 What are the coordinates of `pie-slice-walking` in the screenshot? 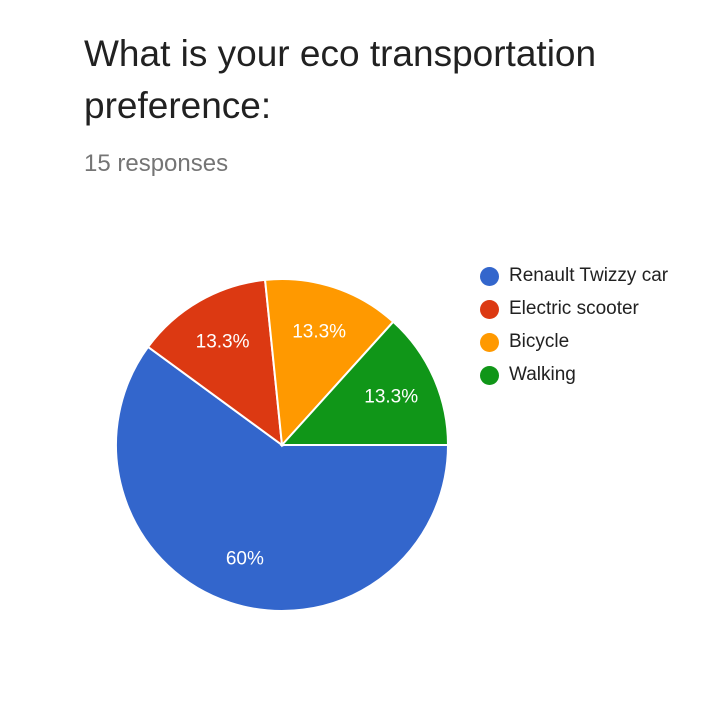 It's located at (364, 383).